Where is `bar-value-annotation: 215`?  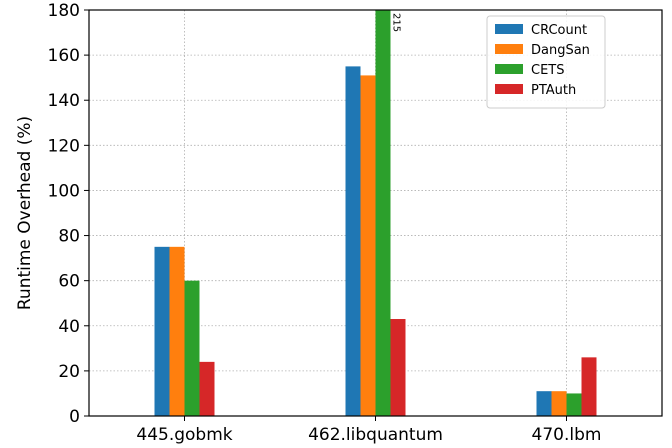
bar-value-annotation: 215 is located at coordinates (396, 22).